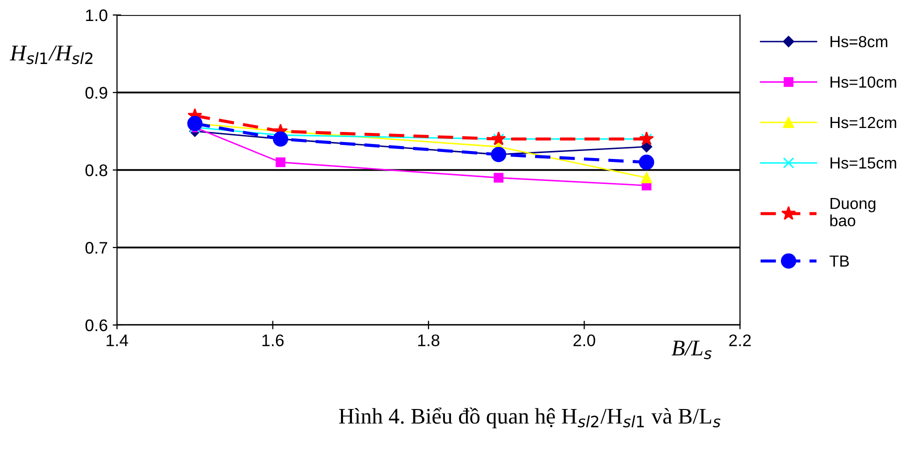  Describe the element at coordinates (51, 55) in the screenshot. I see `y-axis-title: H$_{sl1}$/H$_{sl2}$` at that location.